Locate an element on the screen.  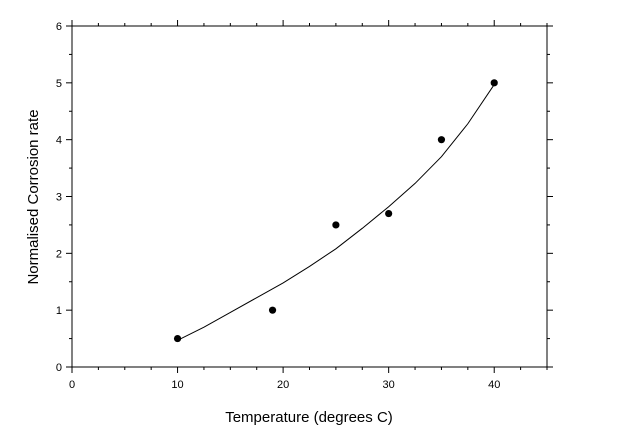
x-axis-title: Temperature (degrees C) is located at coordinates (309, 417).